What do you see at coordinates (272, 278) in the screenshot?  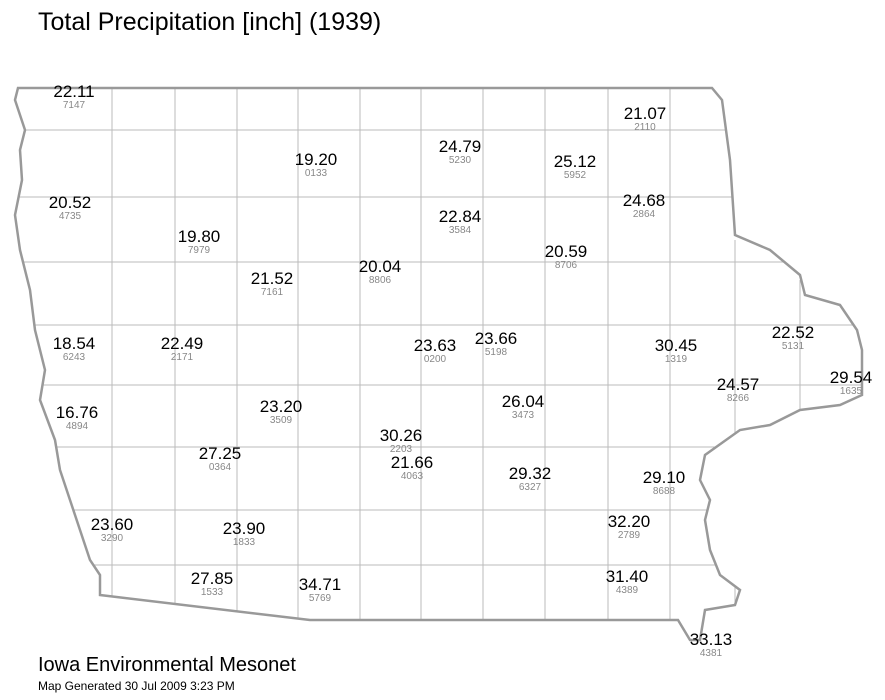 I see `station-value: 21.52` at bounding box center [272, 278].